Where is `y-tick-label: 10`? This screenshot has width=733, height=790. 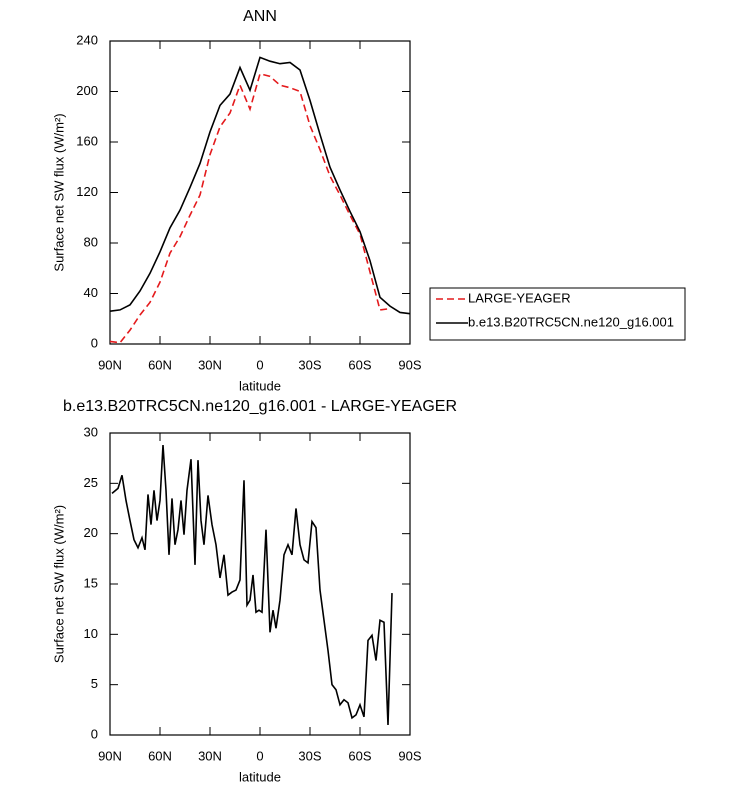 y-tick-label: 10 is located at coordinates (91, 633).